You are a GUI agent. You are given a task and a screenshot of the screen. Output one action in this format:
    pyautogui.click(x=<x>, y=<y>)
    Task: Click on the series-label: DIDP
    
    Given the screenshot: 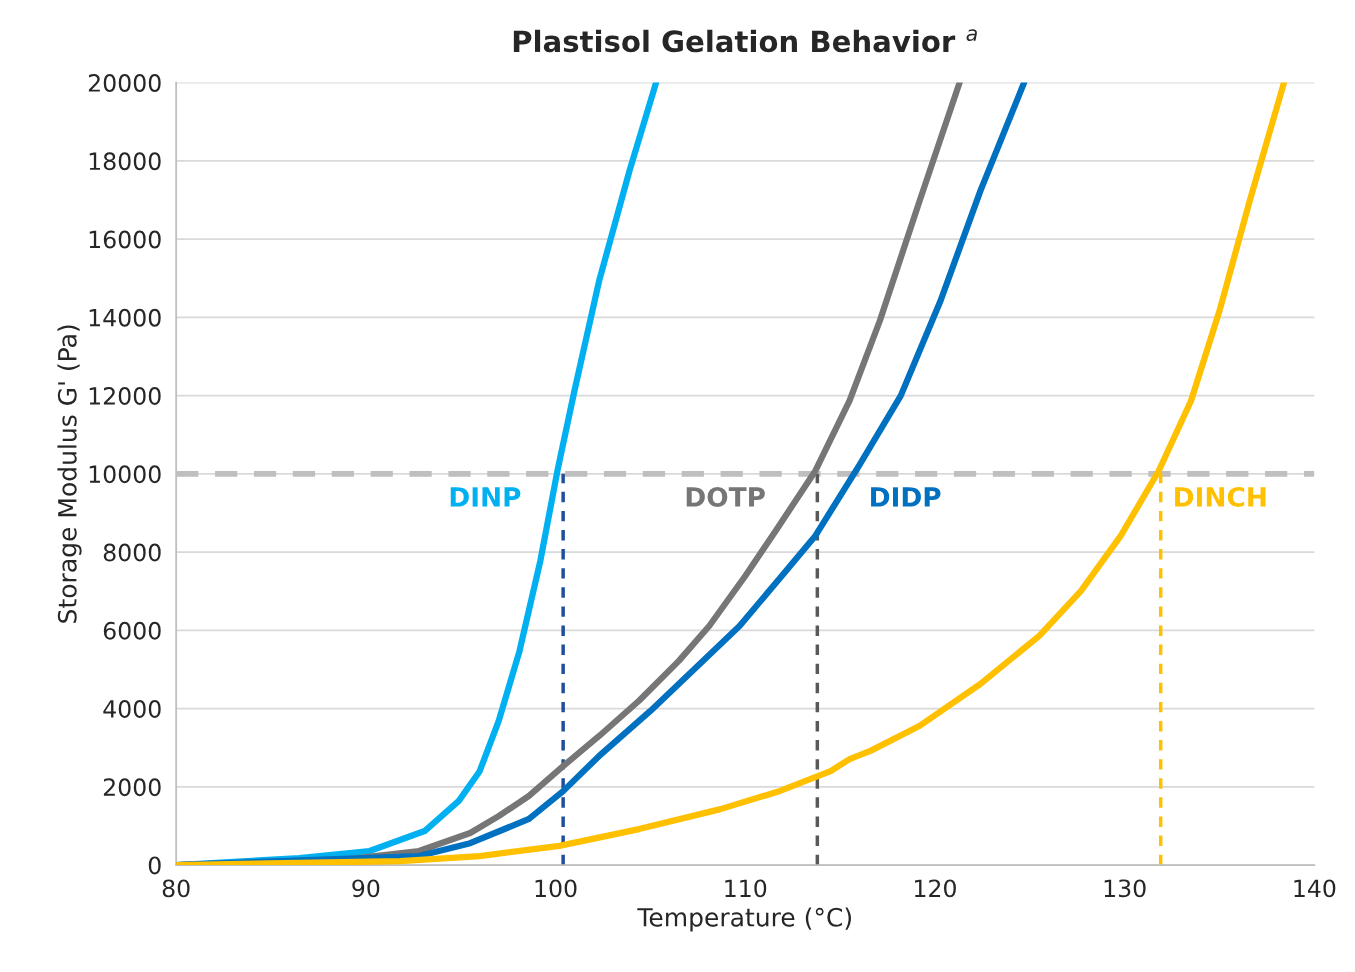 What is the action you would take?
    pyautogui.click(x=906, y=497)
    